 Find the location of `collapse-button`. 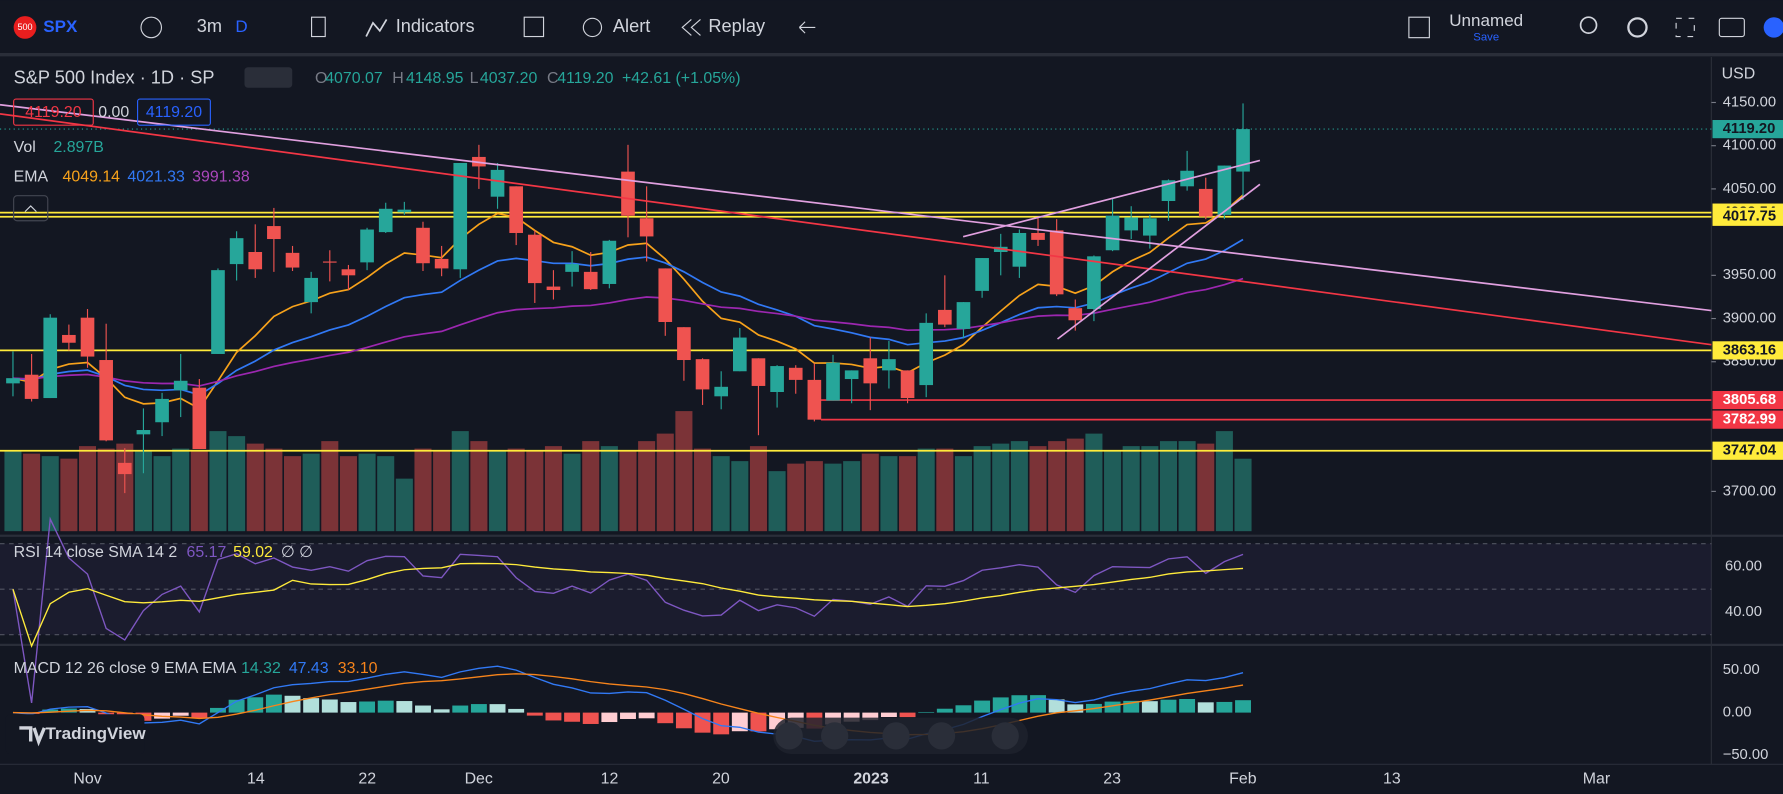

collapse-button is located at coordinates (31, 208).